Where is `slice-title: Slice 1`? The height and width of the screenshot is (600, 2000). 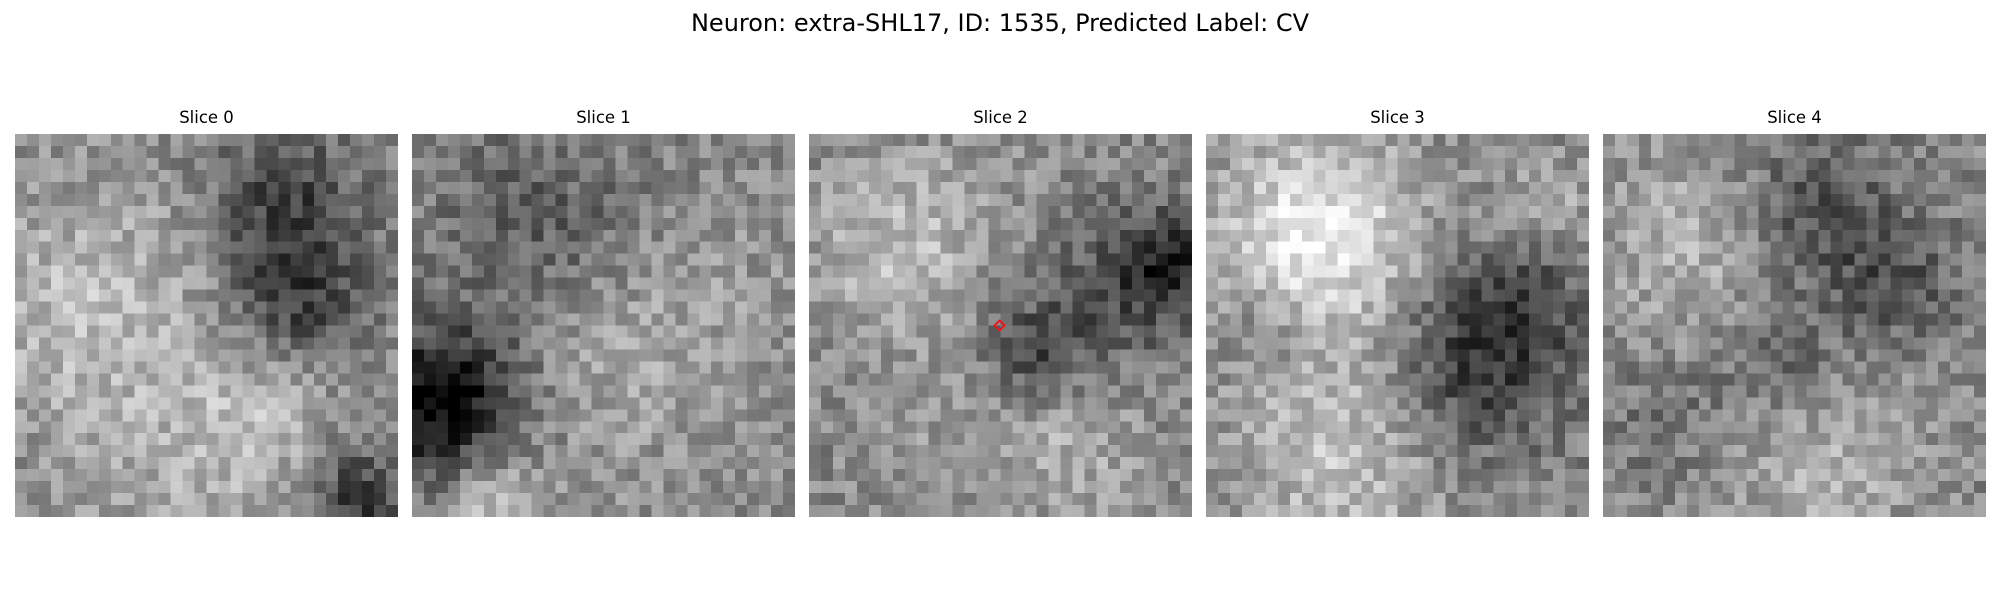
slice-title: Slice 1 is located at coordinates (603, 118).